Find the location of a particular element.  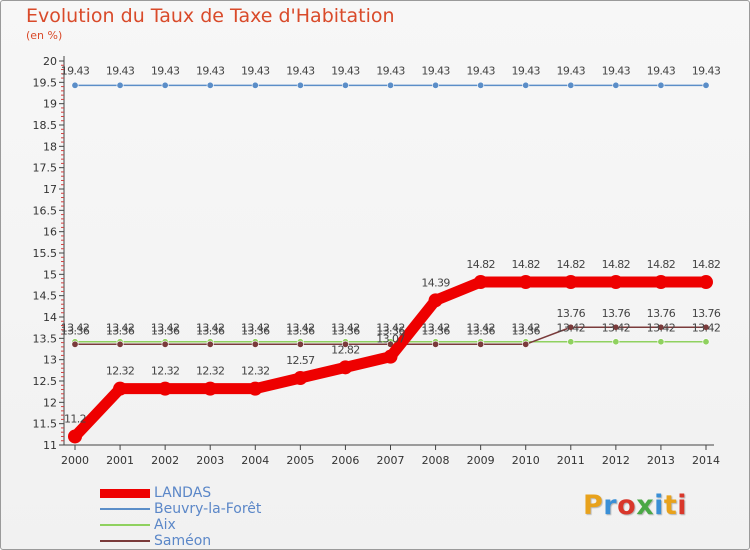

x-tick-label: 2007 is located at coordinates (391, 460).